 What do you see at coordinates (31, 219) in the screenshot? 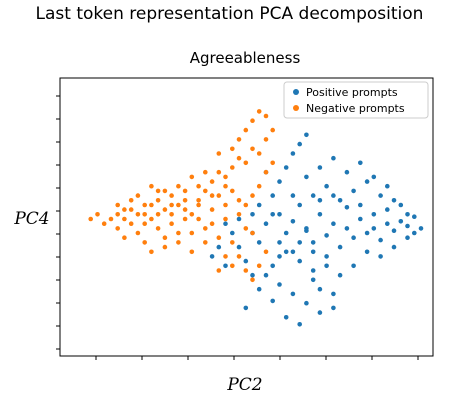
I see `y-axis-label: PC4` at bounding box center [31, 219].